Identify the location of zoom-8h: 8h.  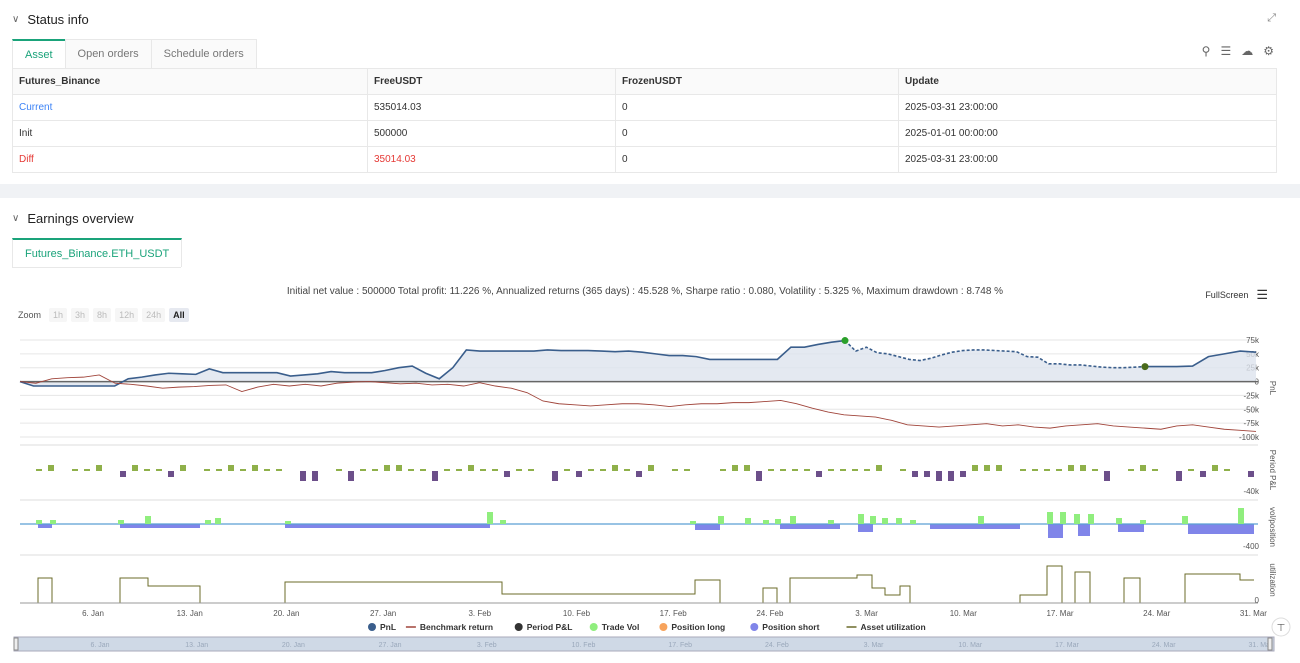
(102, 315).